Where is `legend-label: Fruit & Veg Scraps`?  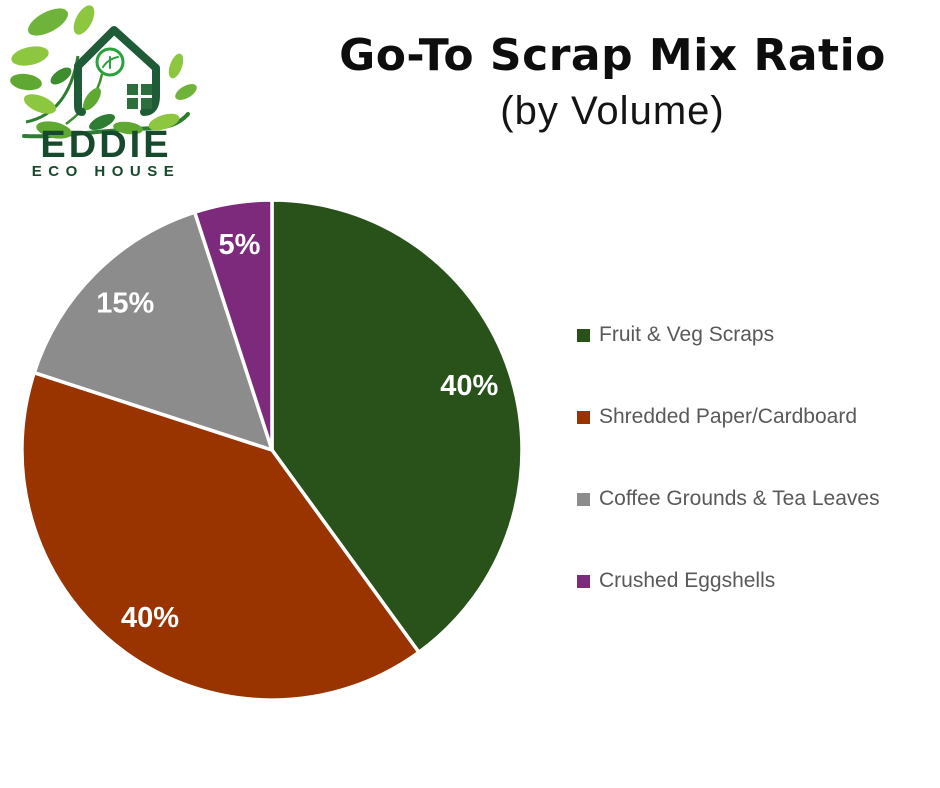
legend-label: Fruit & Veg Scraps is located at coordinates (687, 334).